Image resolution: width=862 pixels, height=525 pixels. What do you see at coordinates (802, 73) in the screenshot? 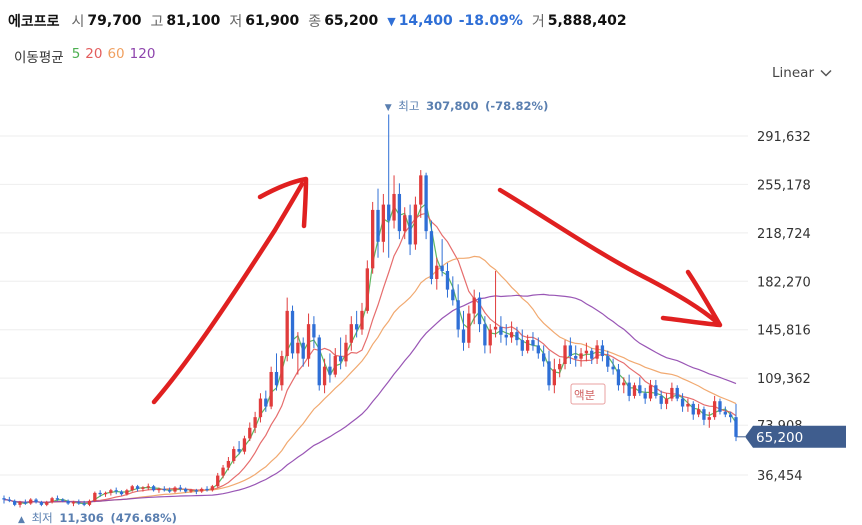
I see `scale-selector: Linear` at bounding box center [802, 73].